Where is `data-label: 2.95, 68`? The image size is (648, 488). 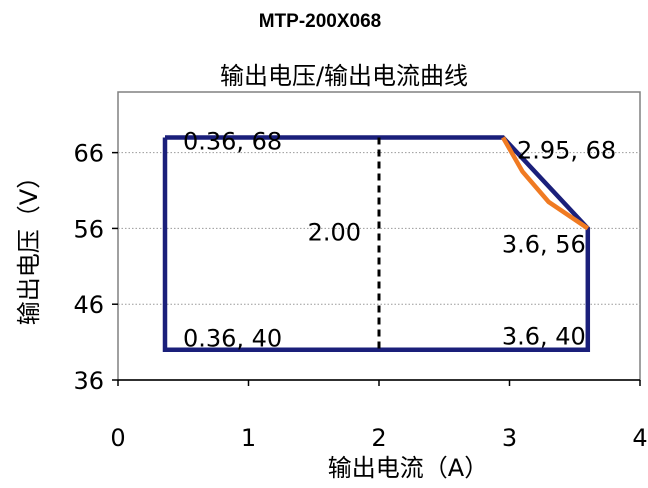
data-label: 2.95, 68 is located at coordinates (566, 150).